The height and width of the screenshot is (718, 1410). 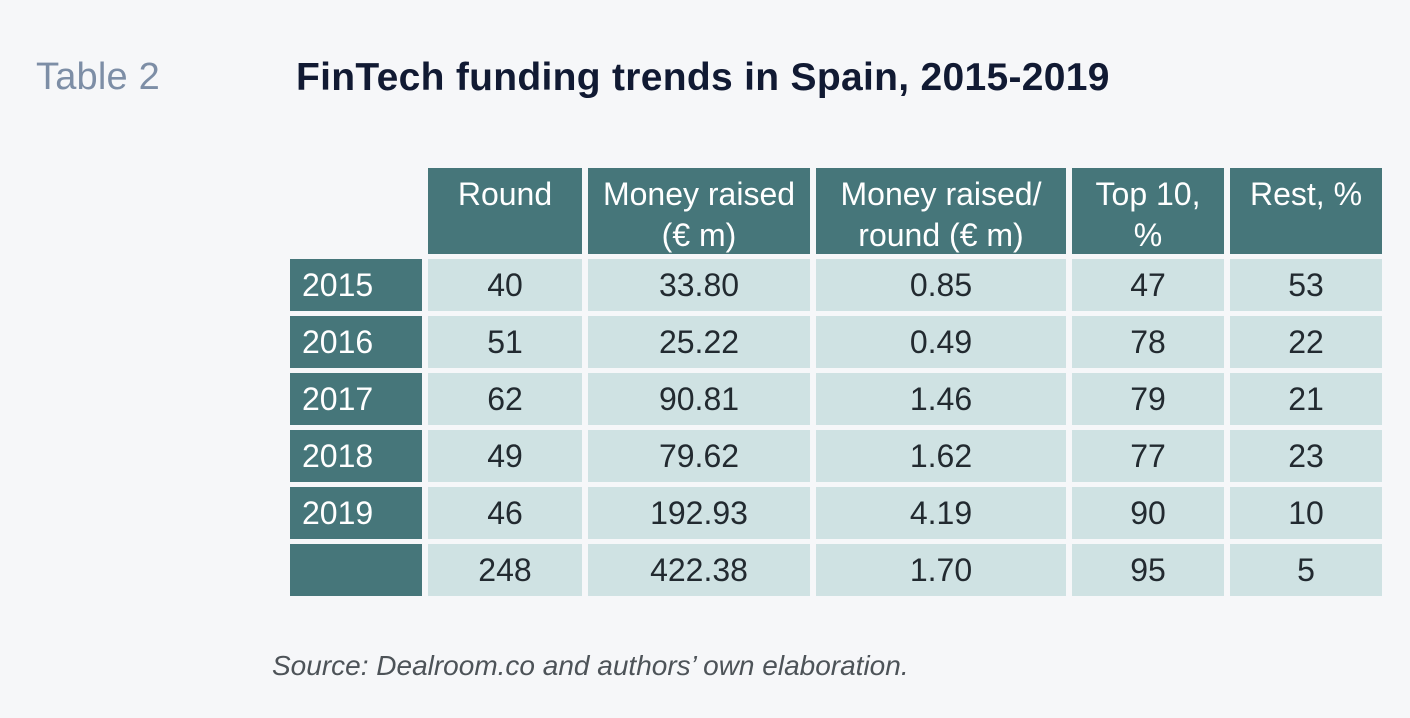 I want to click on cell-round: 40, so click(x=505, y=285).